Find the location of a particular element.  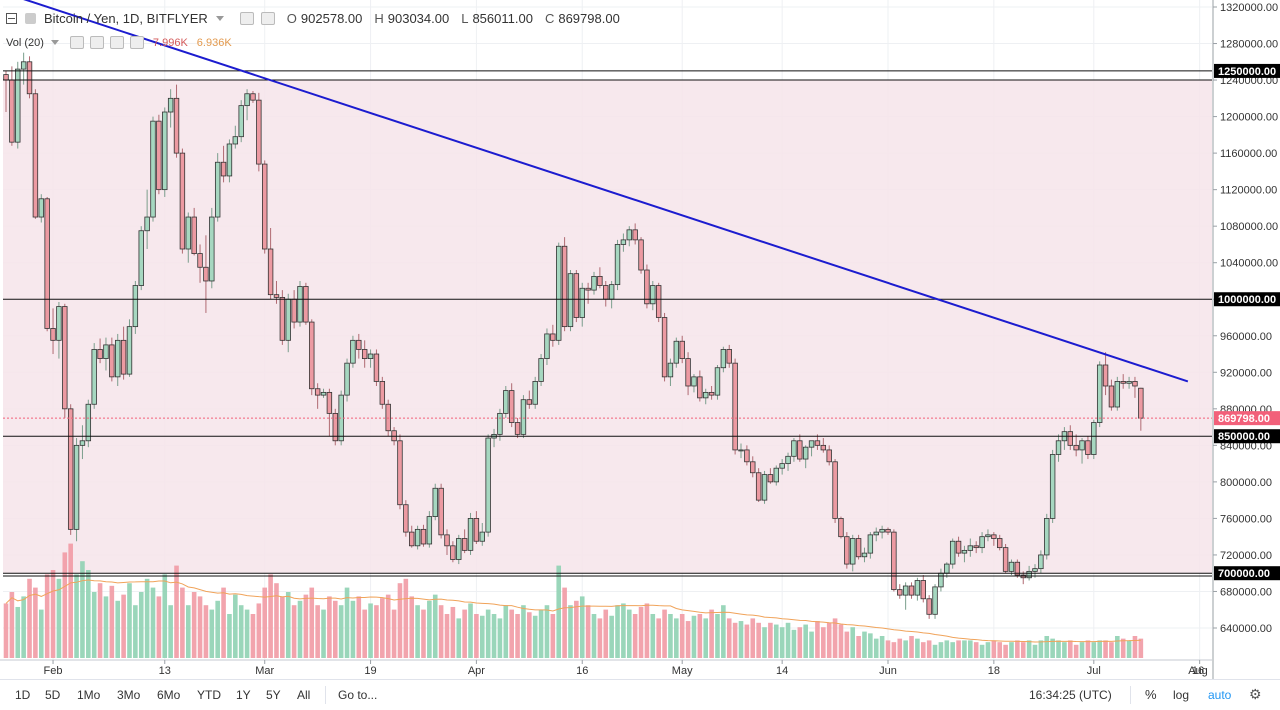

volume-settings-icon is located at coordinates (76, 42).